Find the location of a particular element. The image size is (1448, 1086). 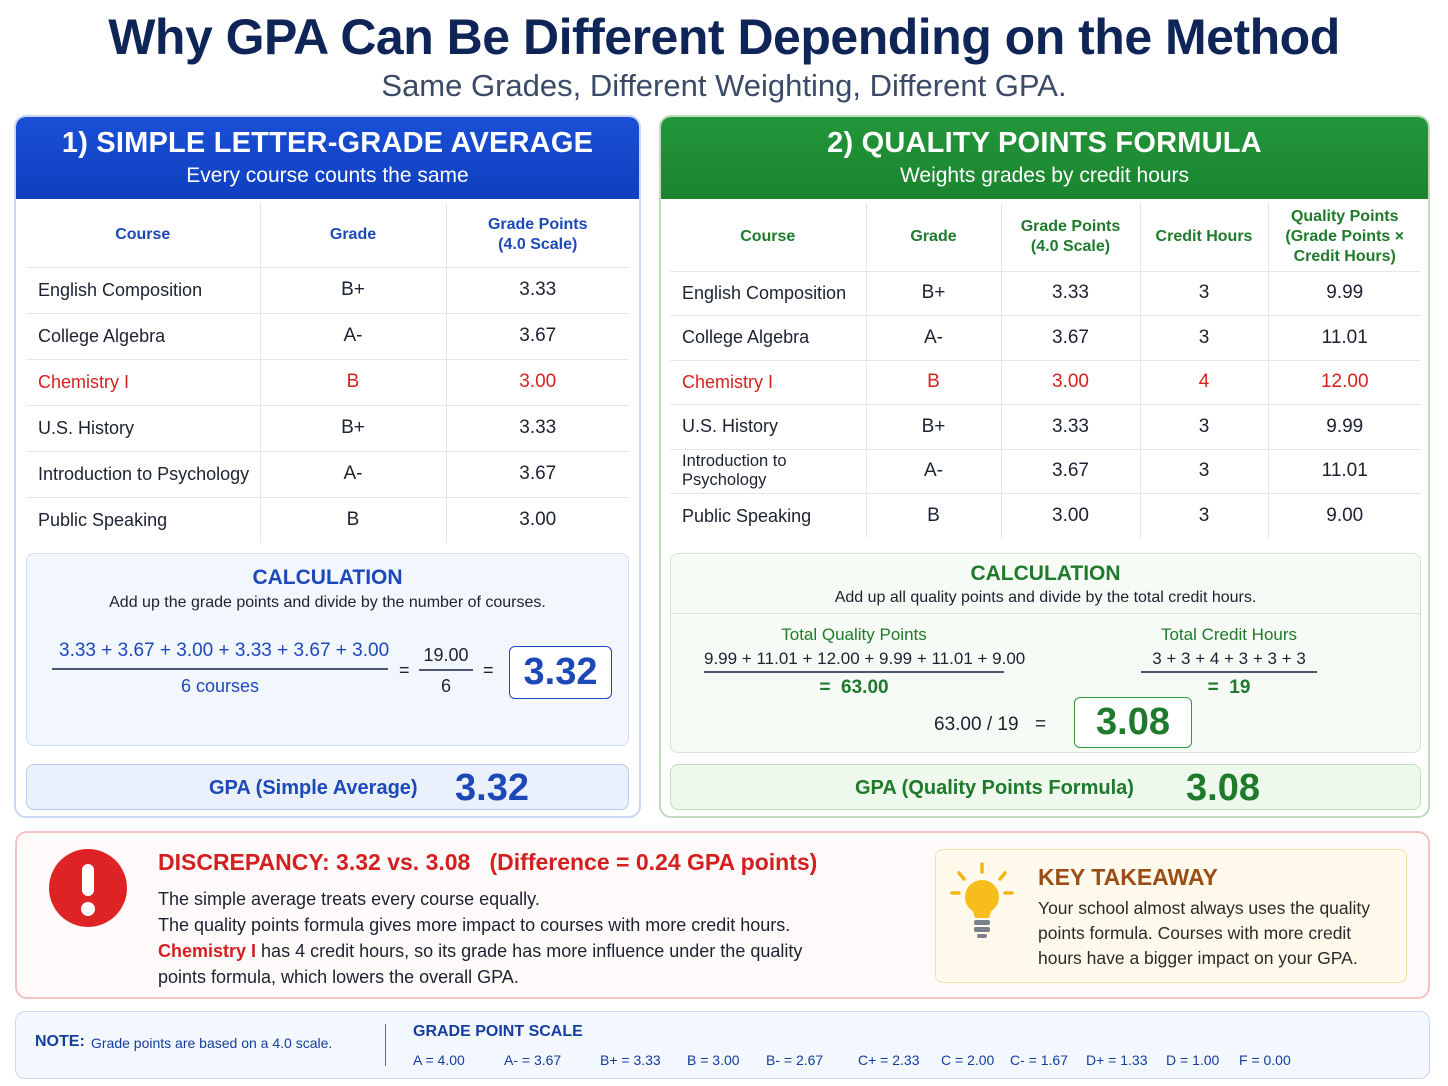

quality-cell: 12.00 is located at coordinates (1344, 382).